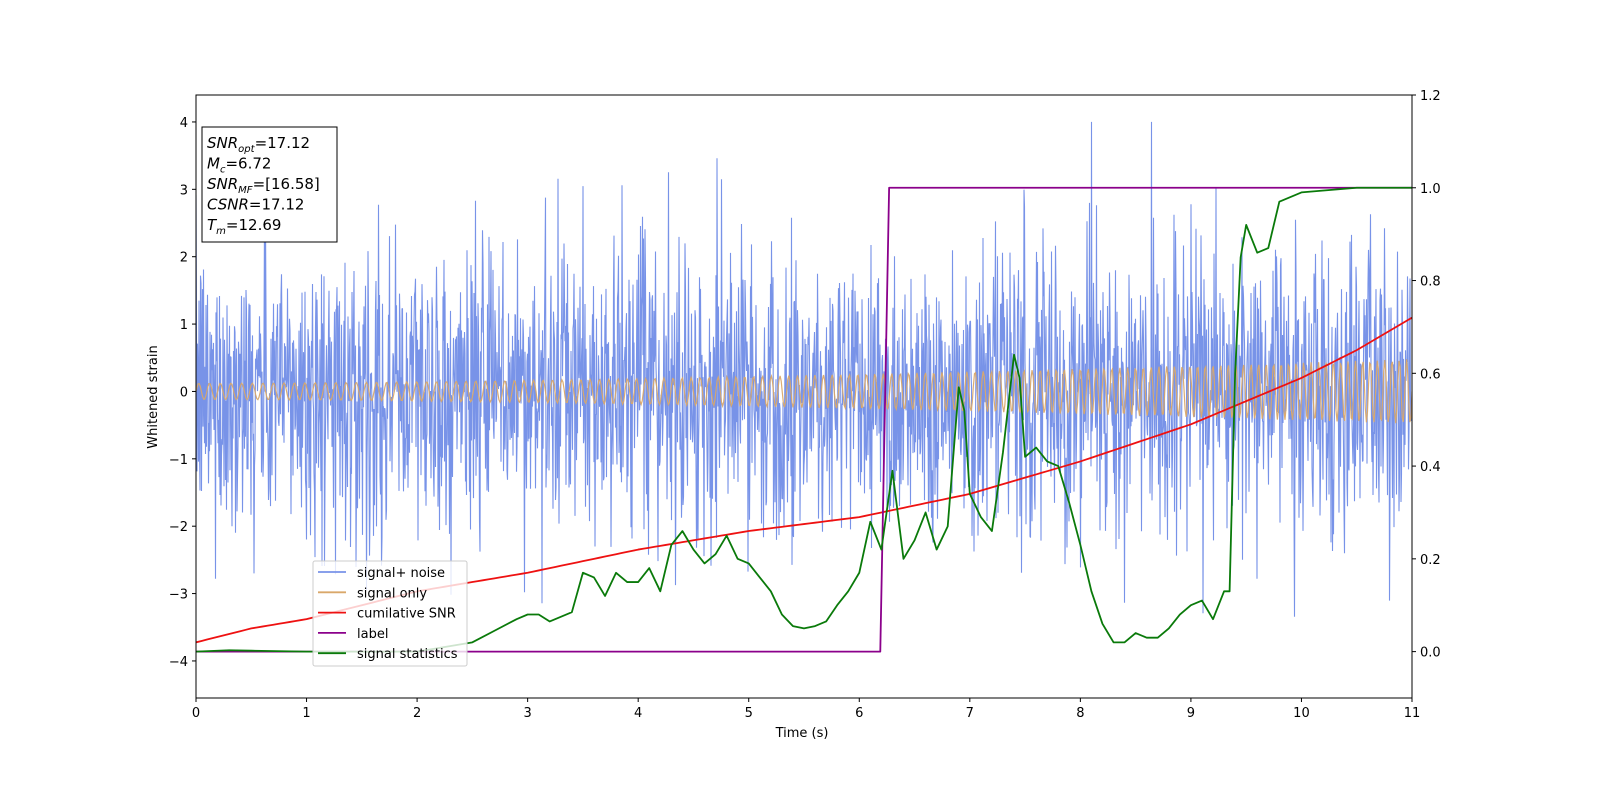 Image resolution: width=1600 pixels, height=800 pixels. I want to click on y-right-tick-label: 0.8, so click(1430, 282).